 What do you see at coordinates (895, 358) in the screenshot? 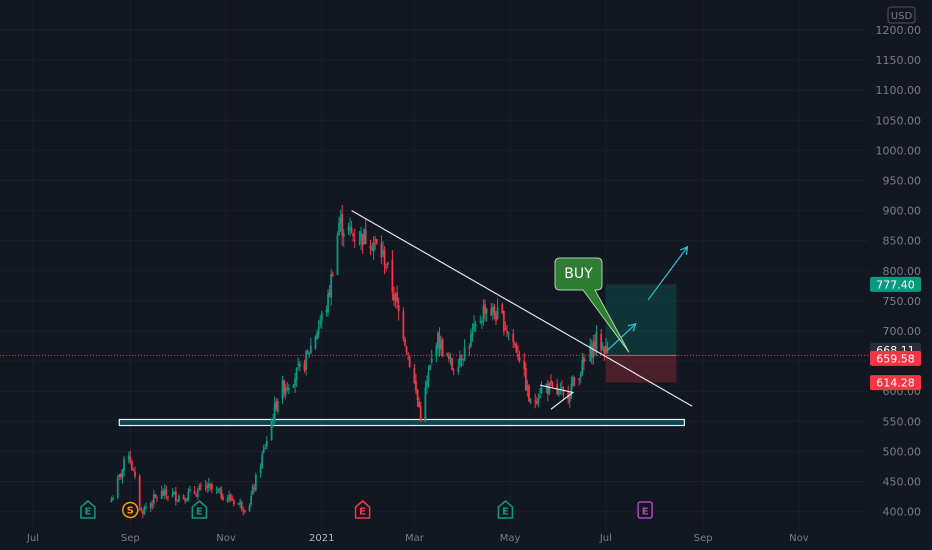
I see `price-tag-entry: 659.58` at bounding box center [895, 358].